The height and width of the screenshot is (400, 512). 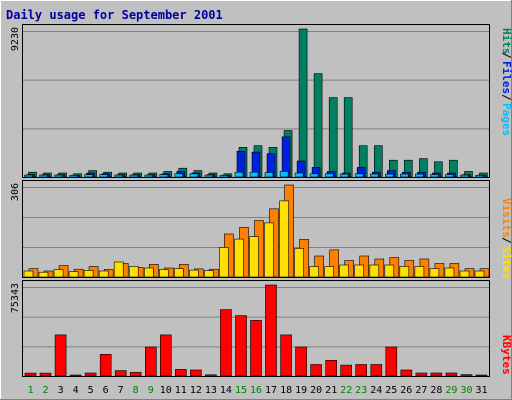 I want to click on x-tick-label-day-2: 2, so click(x=45, y=390).